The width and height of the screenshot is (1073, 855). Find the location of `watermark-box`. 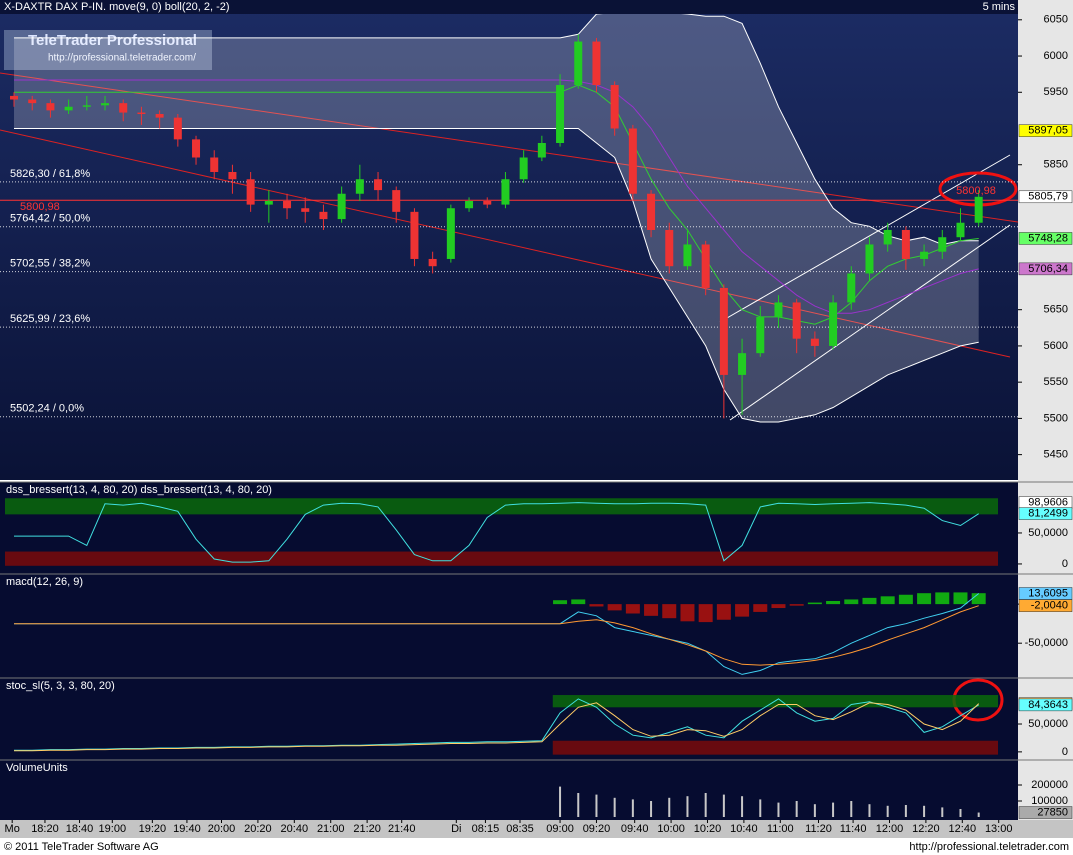

watermark-box is located at coordinates (108, 50).